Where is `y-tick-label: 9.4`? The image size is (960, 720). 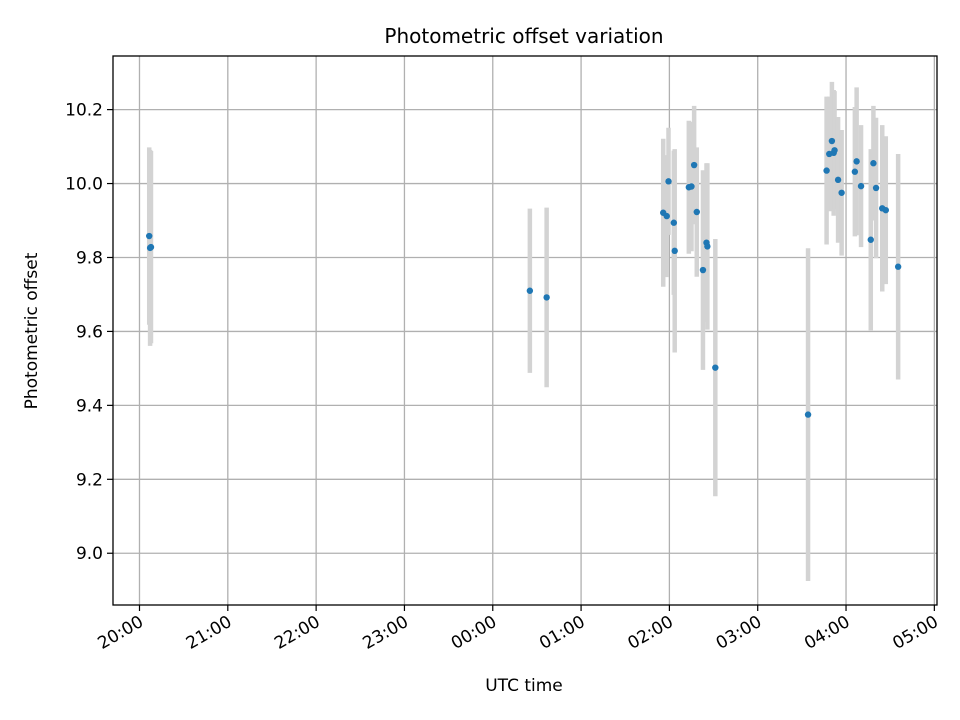
y-tick-label: 9.4 is located at coordinates (89, 406).